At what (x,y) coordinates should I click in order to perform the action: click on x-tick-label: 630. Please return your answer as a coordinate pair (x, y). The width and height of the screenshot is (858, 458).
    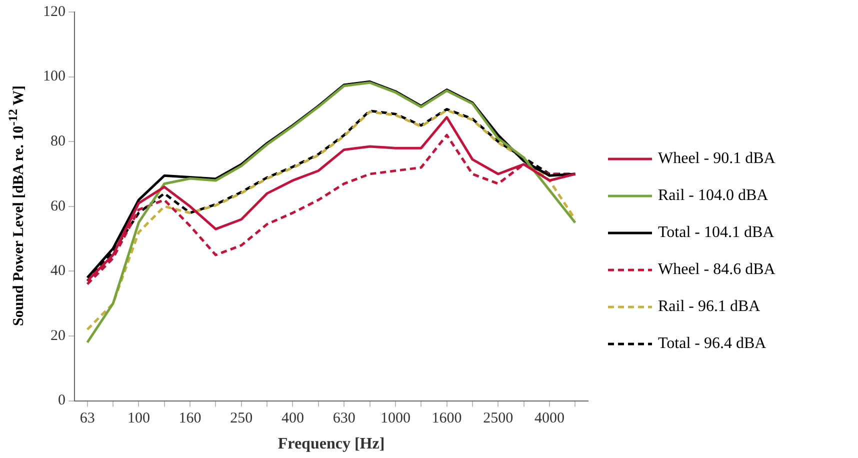
    Looking at the image, I should click on (344, 418).